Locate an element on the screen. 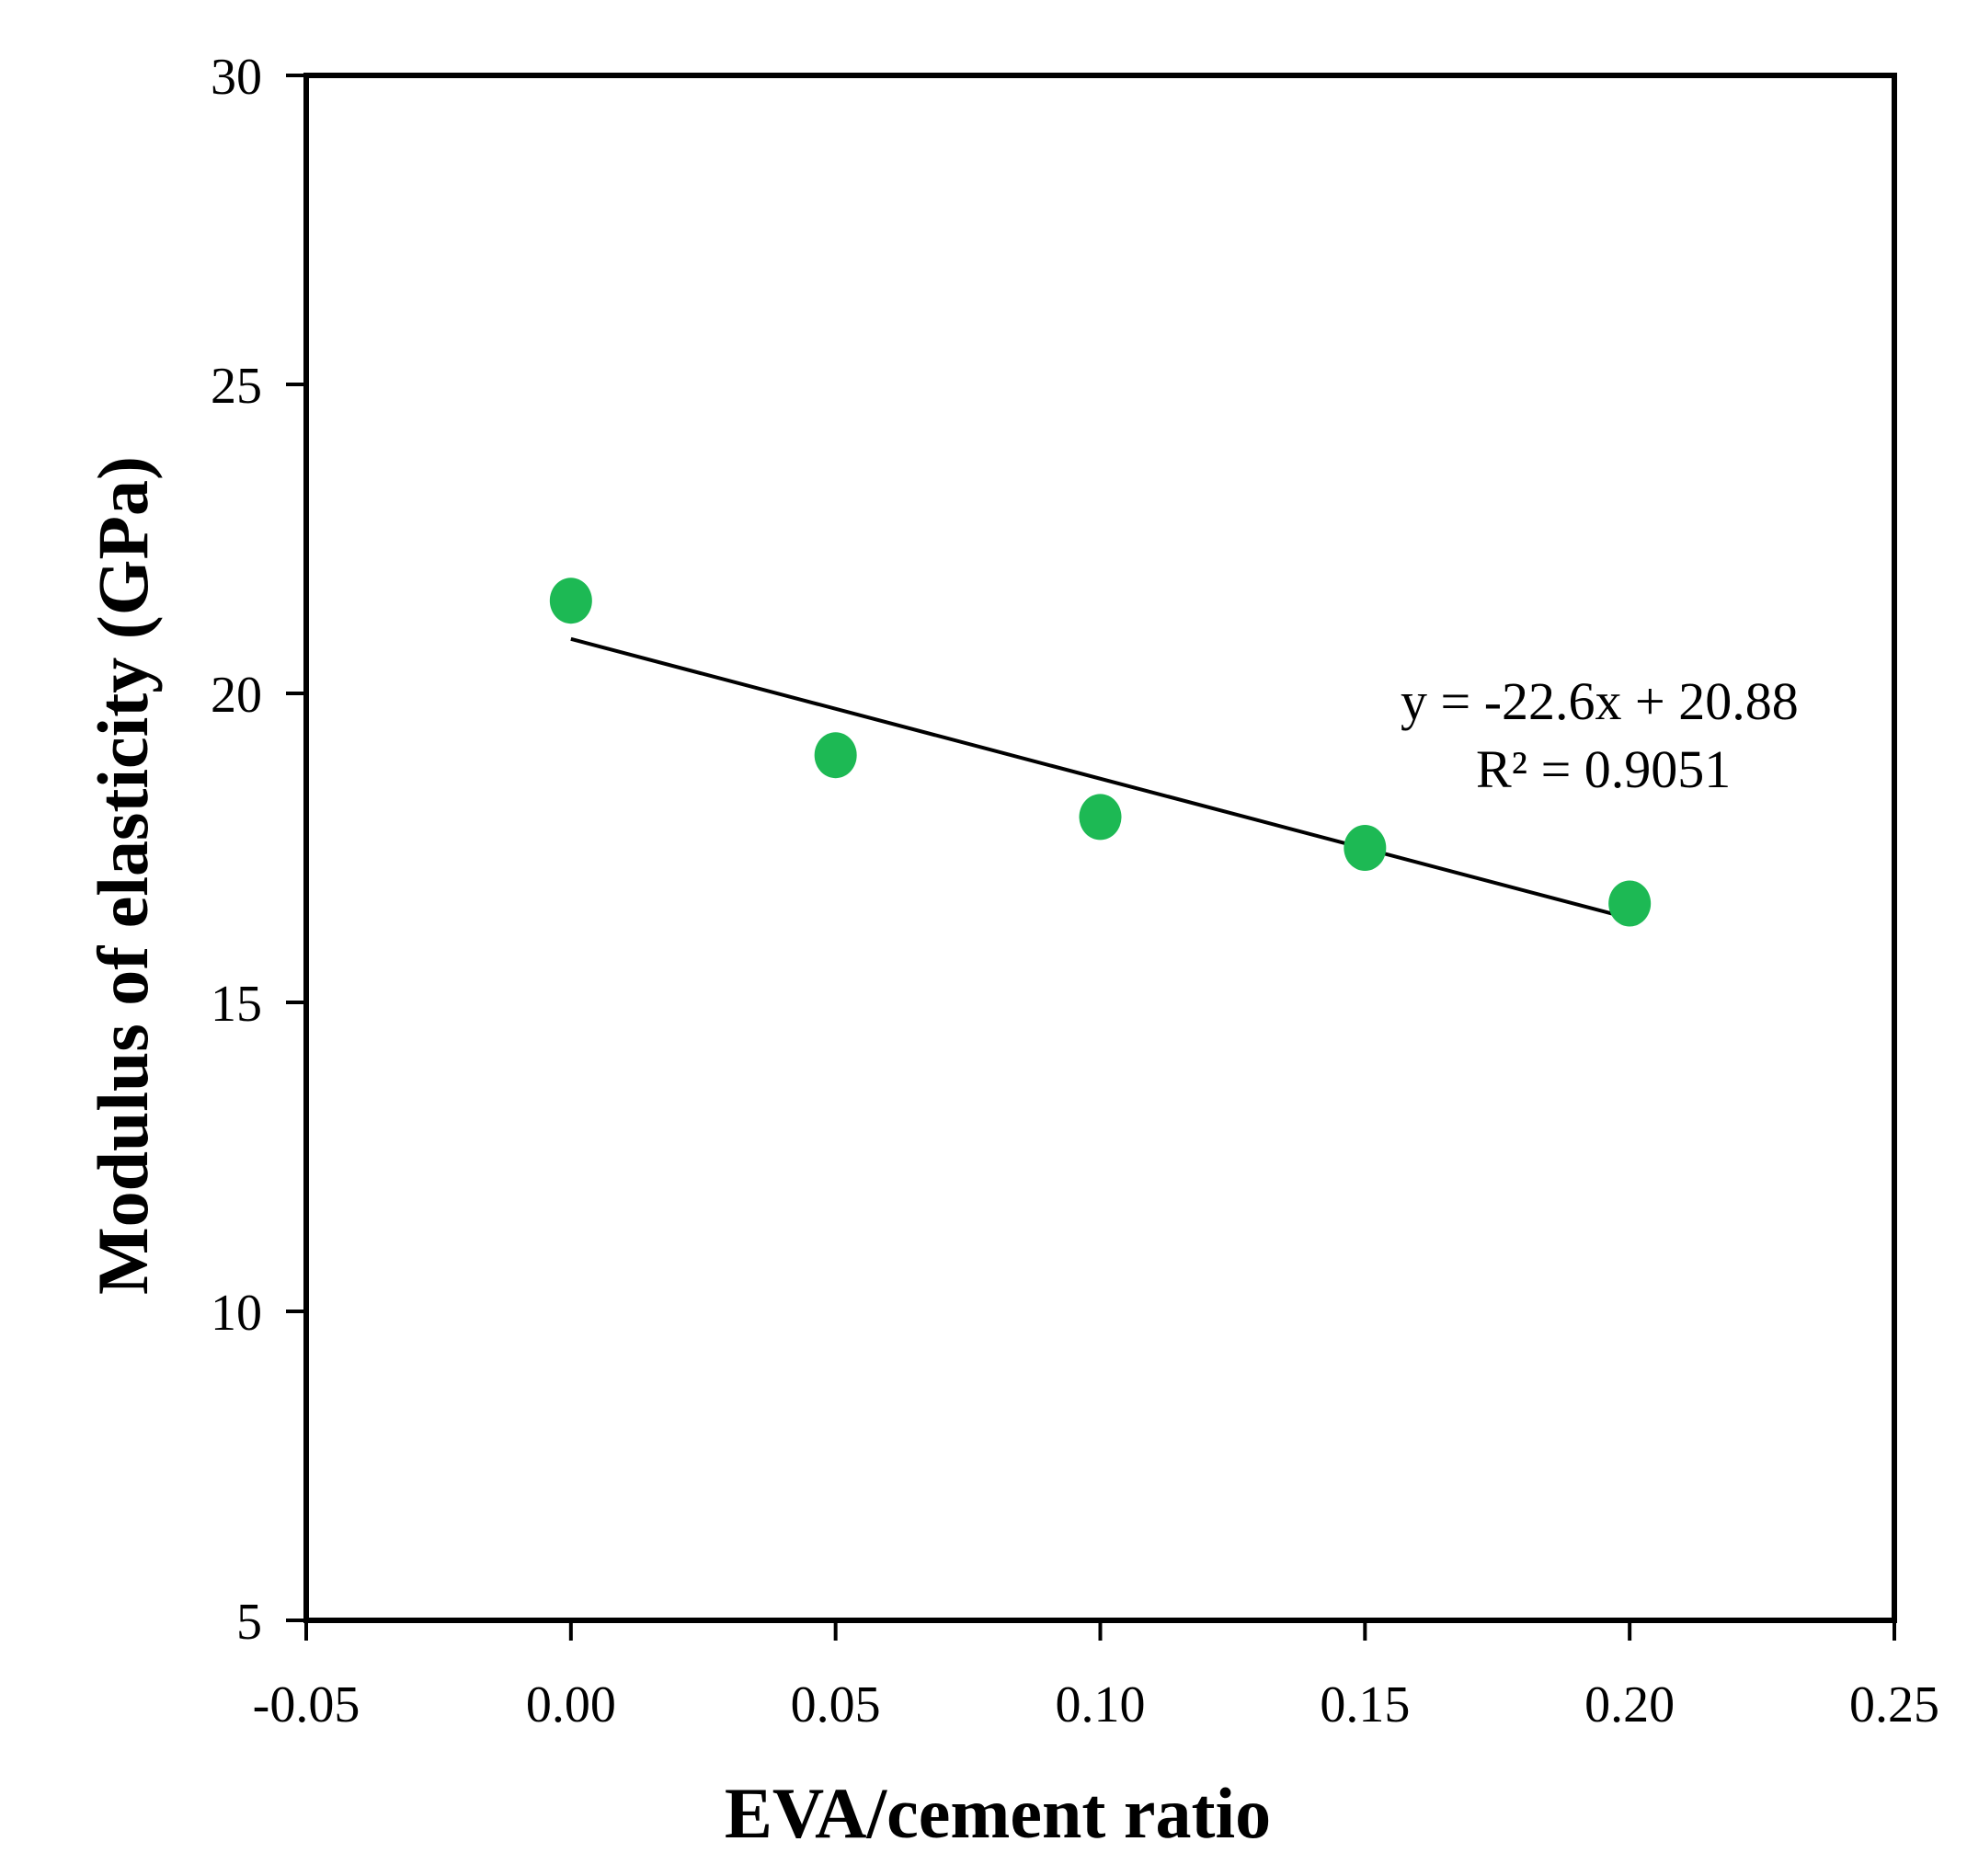 This screenshot has width=1967, height=1876. points-layer is located at coordinates (1100, 752).